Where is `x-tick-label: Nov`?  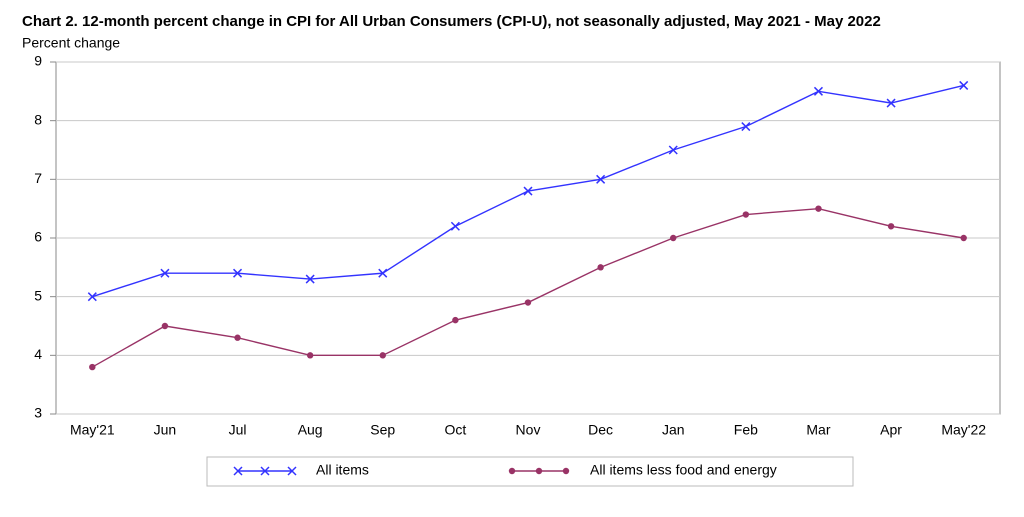 x-tick-label: Nov is located at coordinates (528, 430).